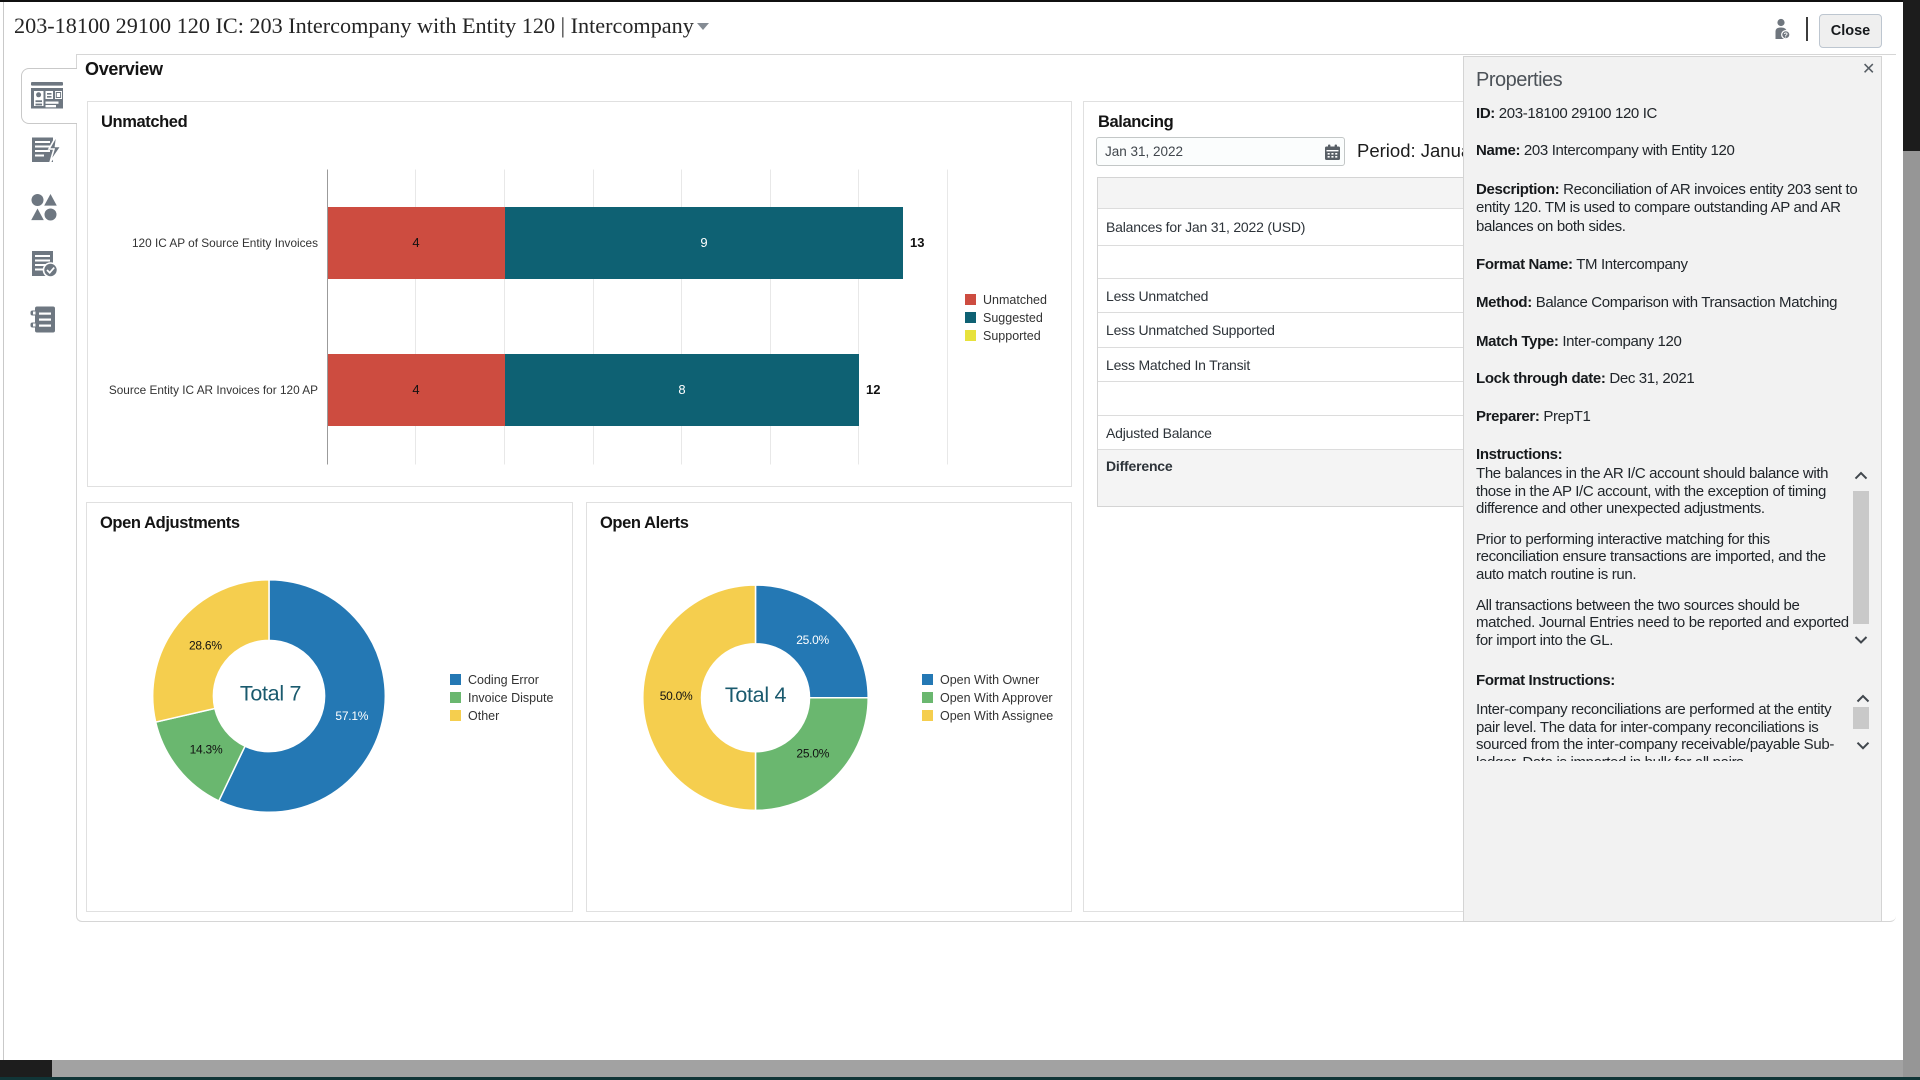  What do you see at coordinates (225, 243) in the screenshot?
I see `svg-text:120 IC AP of Source Entity Inv: 120 IC AP of Source Entity Invoices` at bounding box center [225, 243].